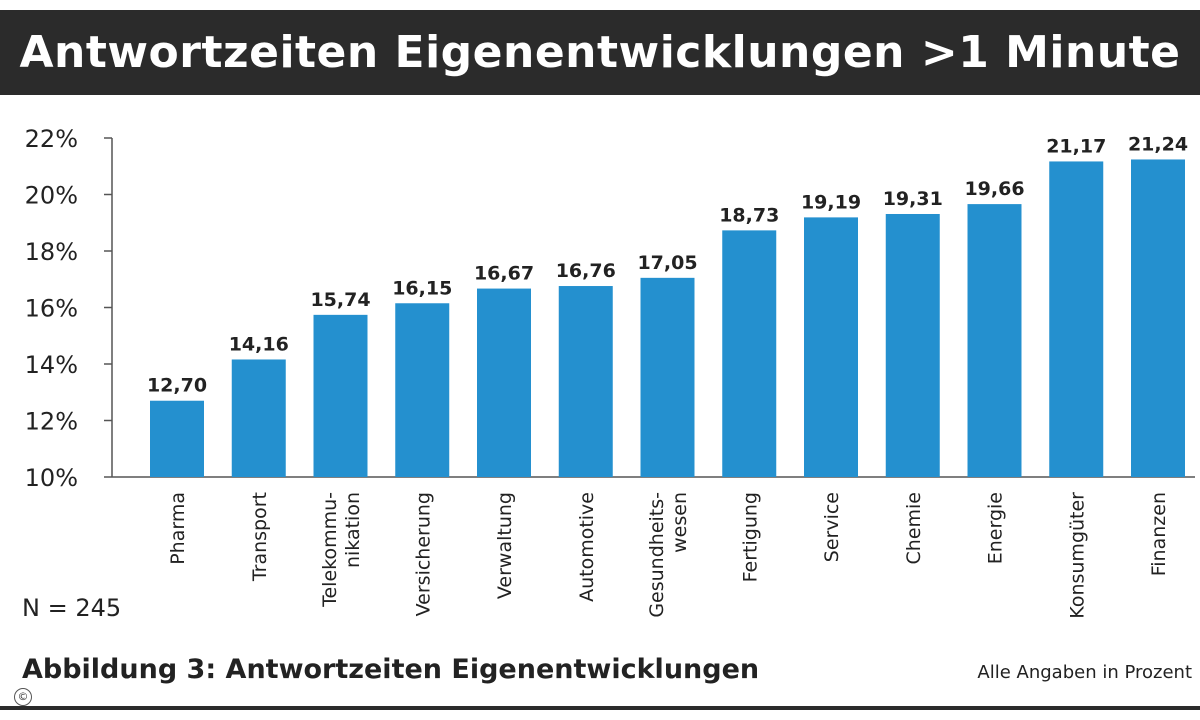 Image resolution: width=1200 pixels, height=720 pixels. Describe the element at coordinates (51, 422) in the screenshot. I see `y-tick-label: 12%` at that location.